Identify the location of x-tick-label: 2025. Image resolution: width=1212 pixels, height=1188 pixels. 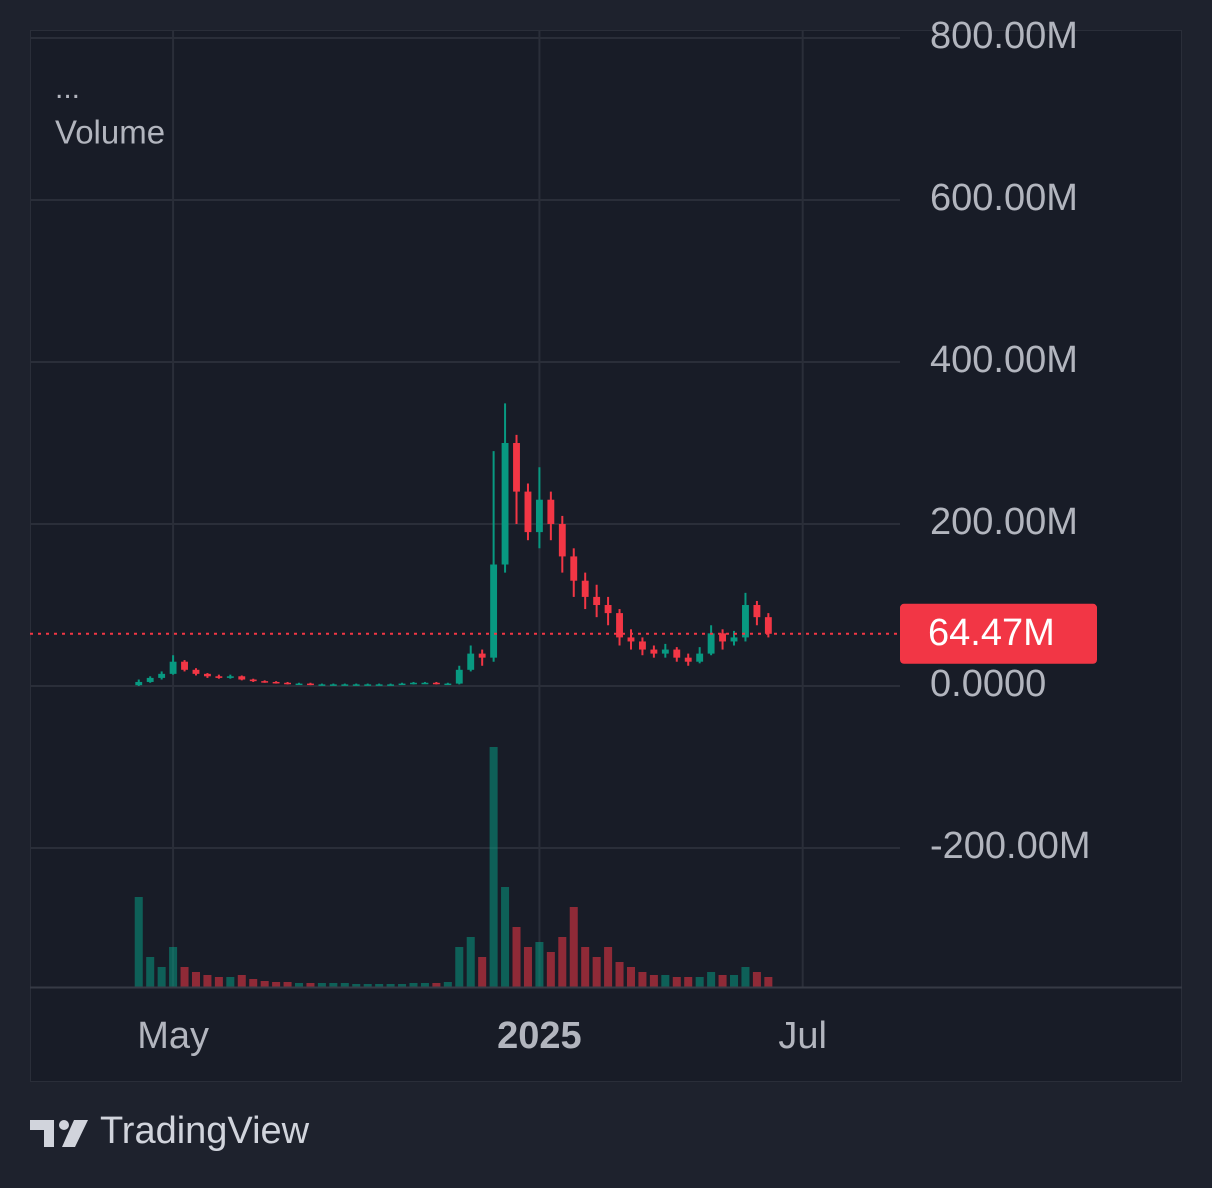
(539, 1036).